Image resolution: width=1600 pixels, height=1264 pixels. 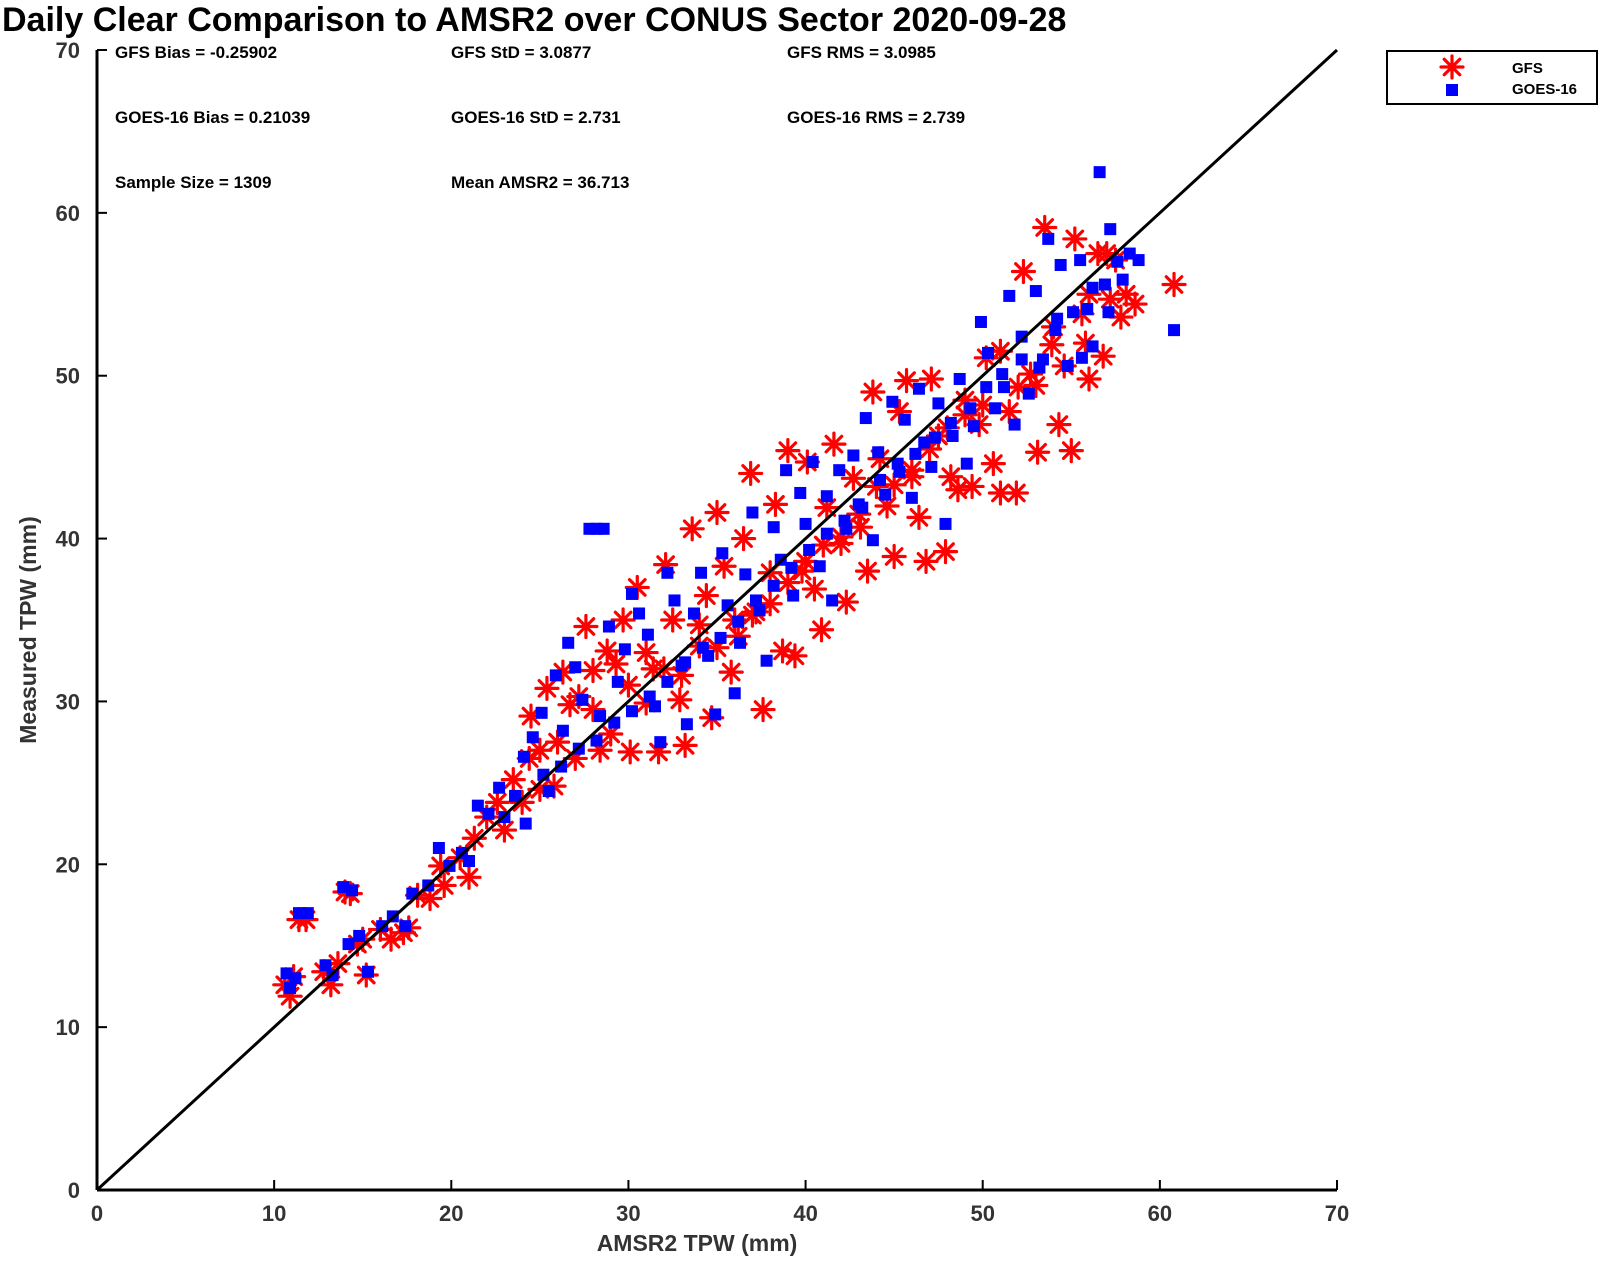 I want to click on y-tick-label: 50, so click(x=68, y=376).